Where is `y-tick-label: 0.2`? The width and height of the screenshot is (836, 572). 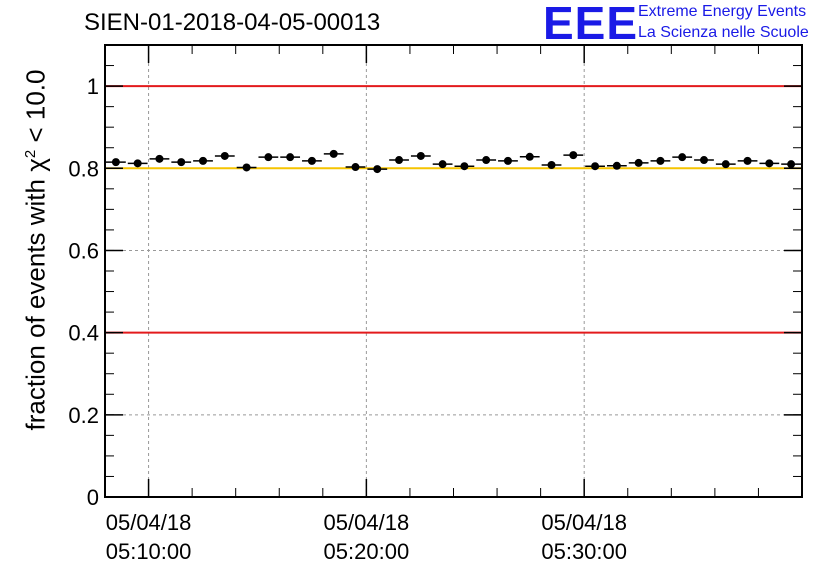
y-tick-label: 0.2 is located at coordinates (83, 415).